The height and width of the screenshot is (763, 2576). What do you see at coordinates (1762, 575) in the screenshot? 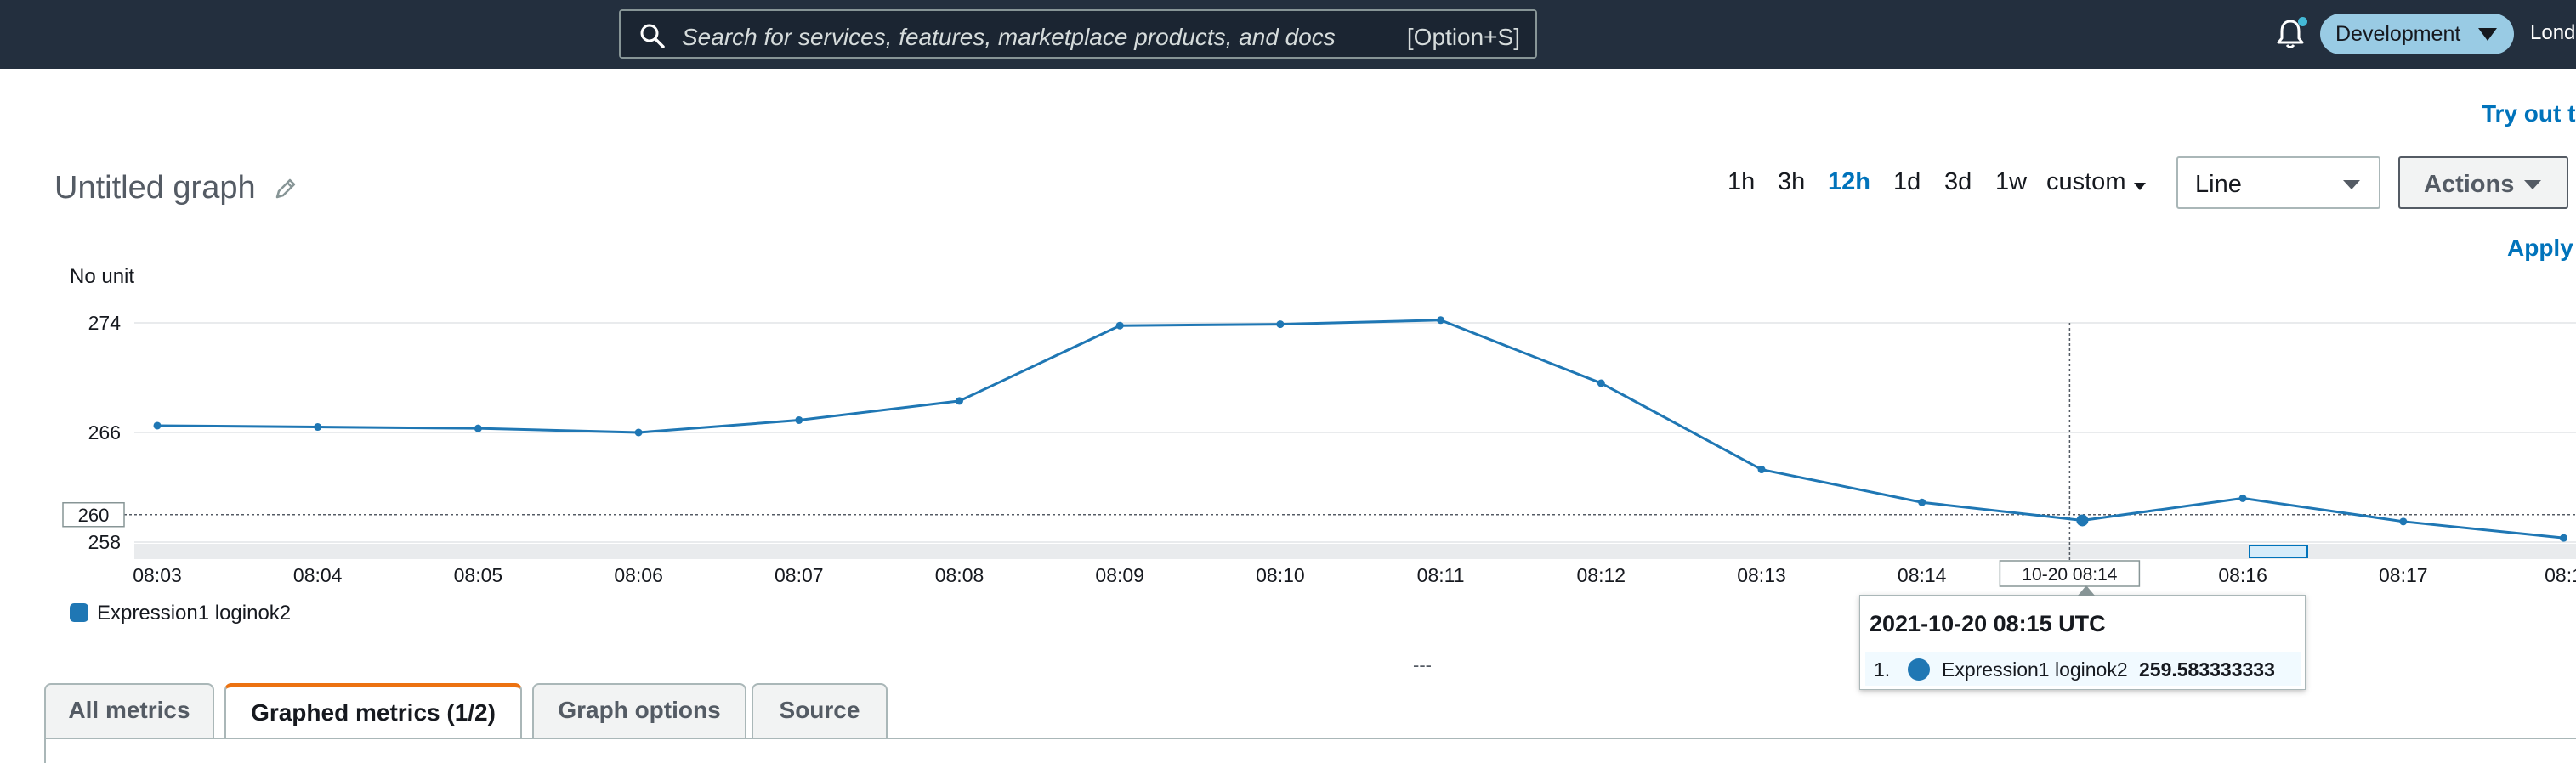
I see `x-tick-label: 08:13` at bounding box center [1762, 575].